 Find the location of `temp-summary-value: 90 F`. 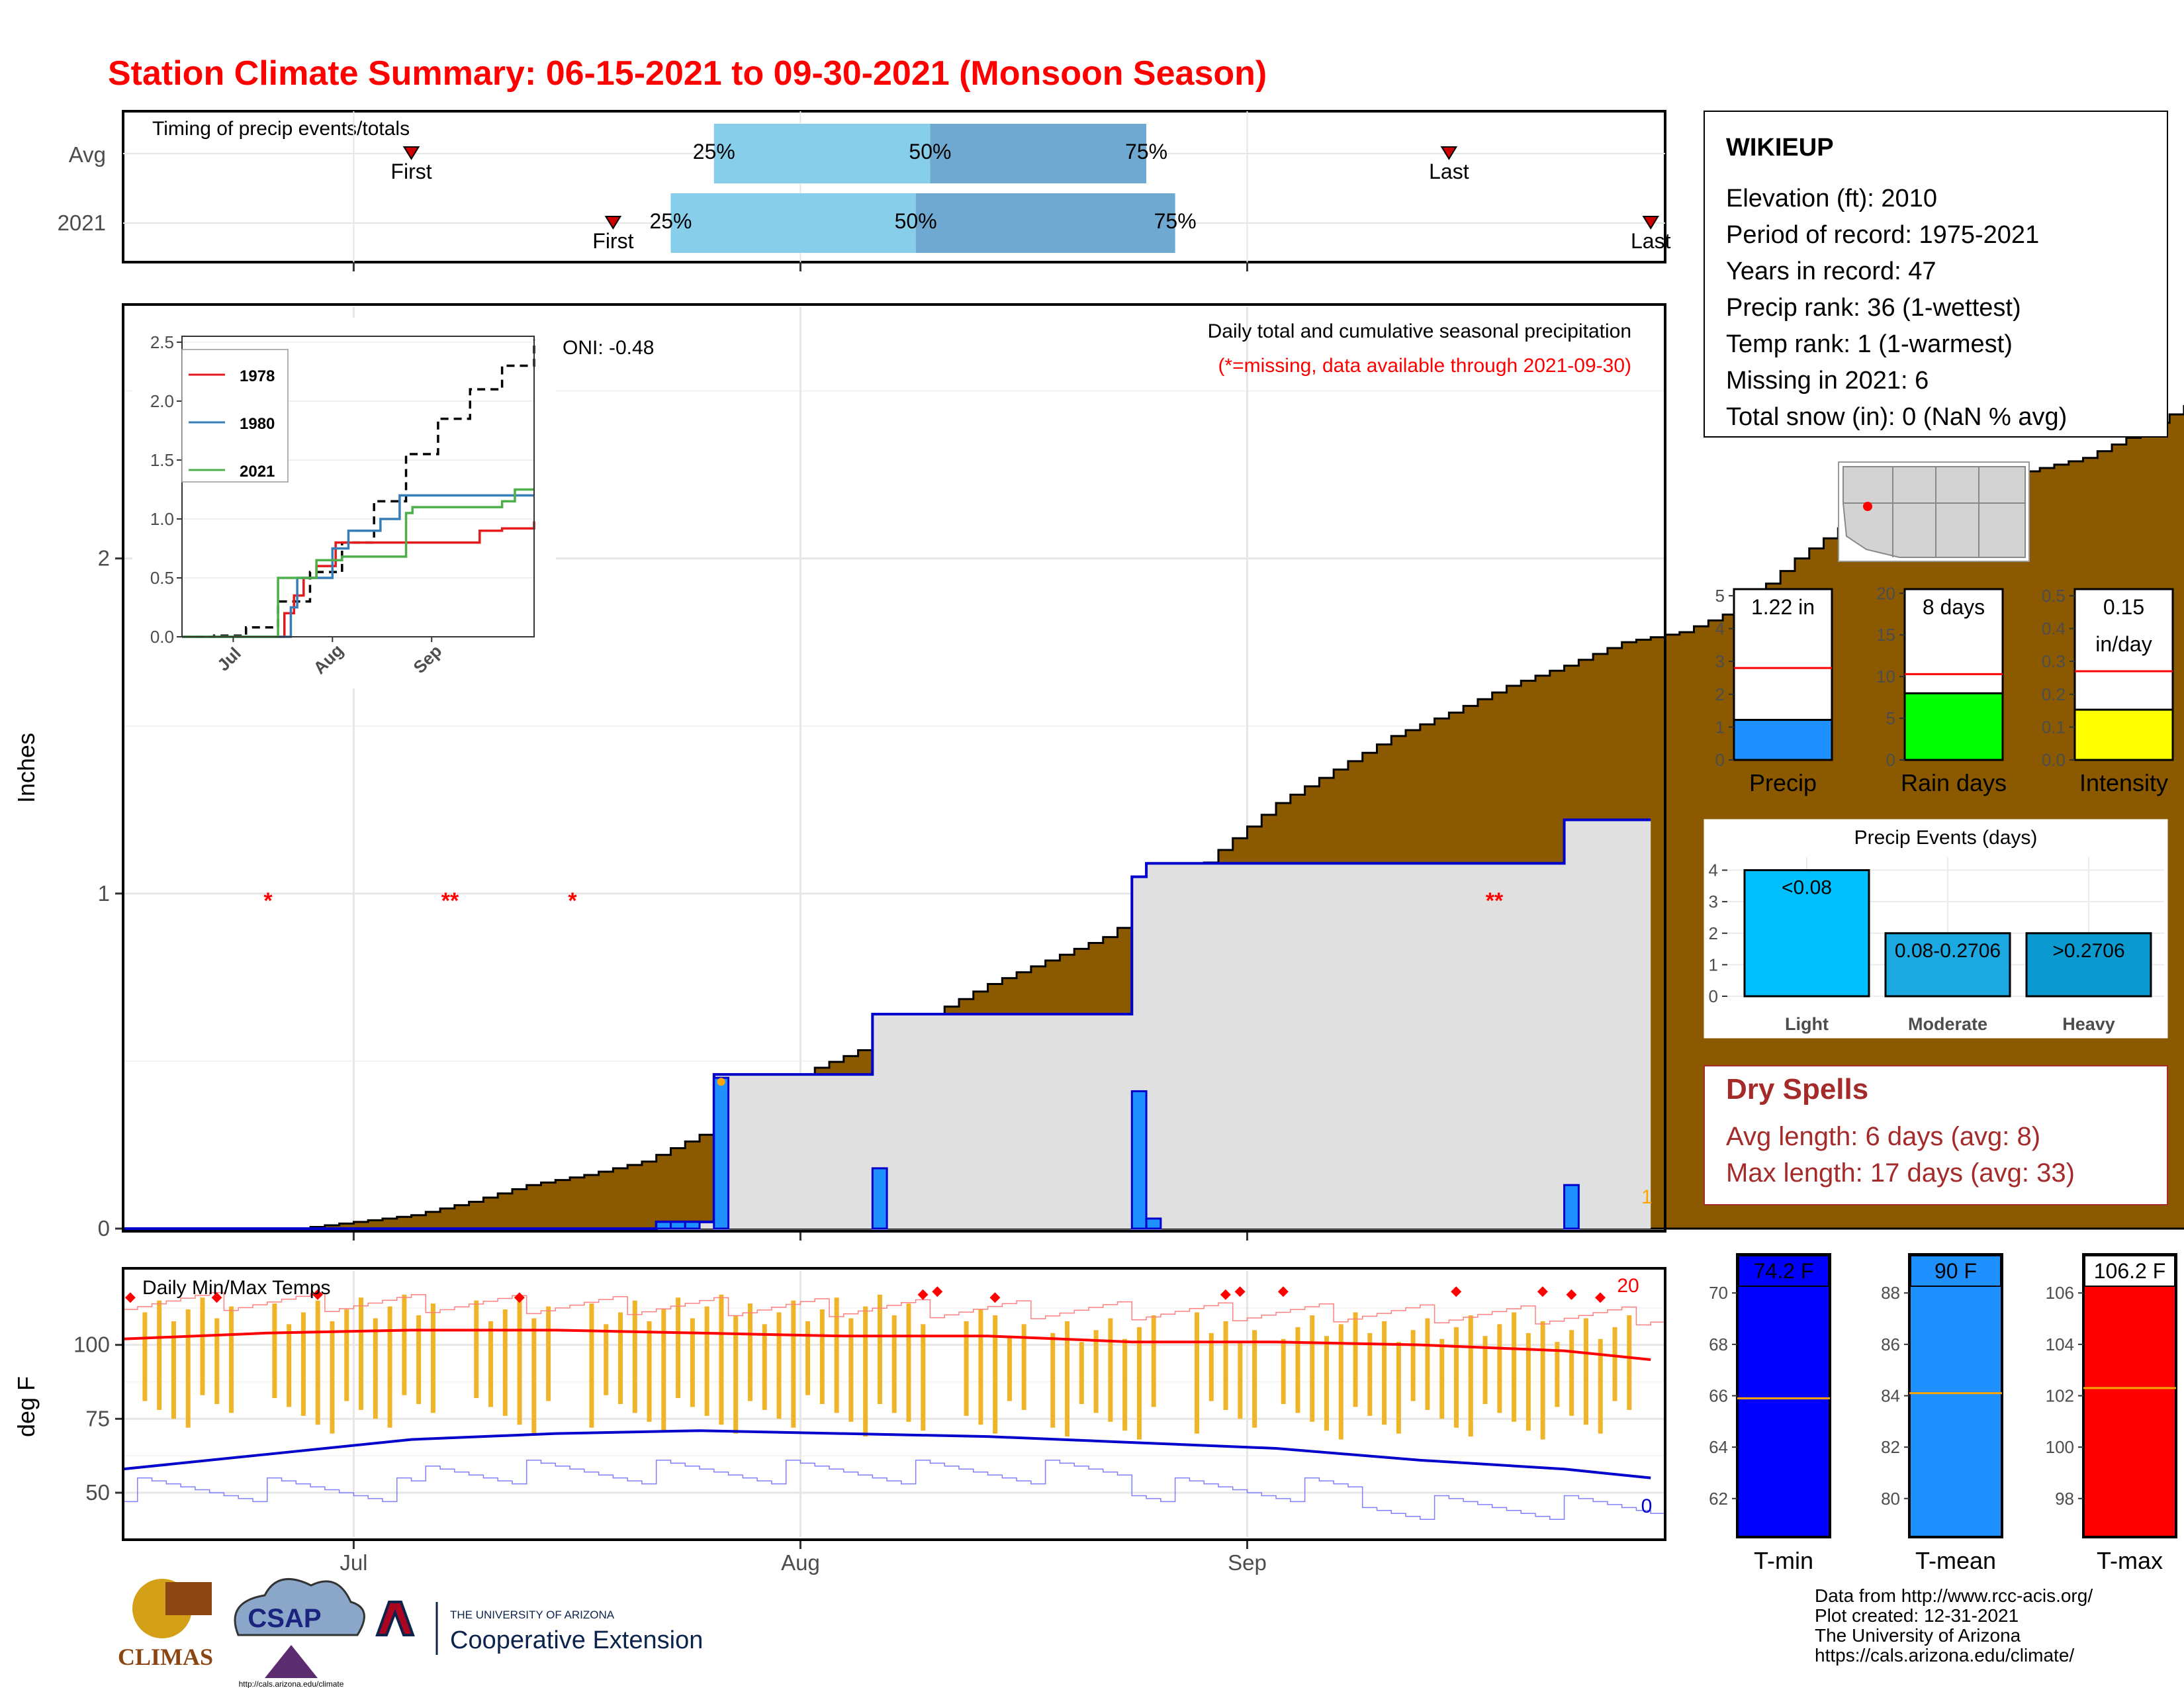

temp-summary-value: 90 F is located at coordinates (1955, 1271).